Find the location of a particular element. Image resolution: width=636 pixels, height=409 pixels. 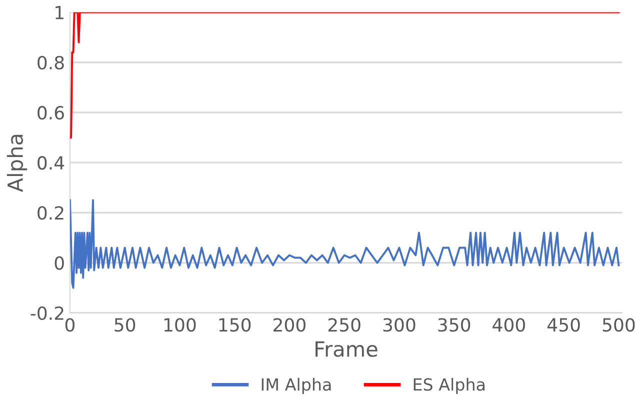

y-tick-label: 0.6 is located at coordinates (51, 113).